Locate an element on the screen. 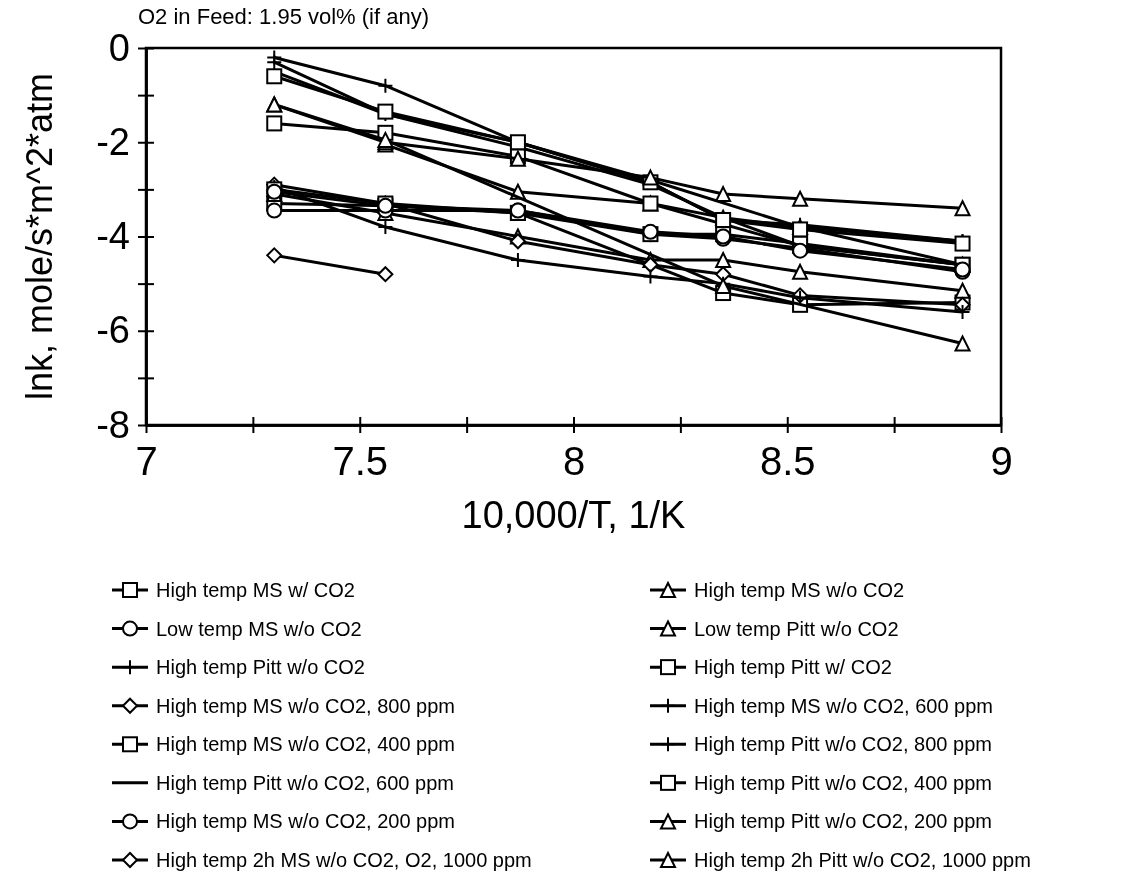 The width and height of the screenshot is (1134, 888). legend-label: High temp MS w/ CO2 is located at coordinates (255, 590).